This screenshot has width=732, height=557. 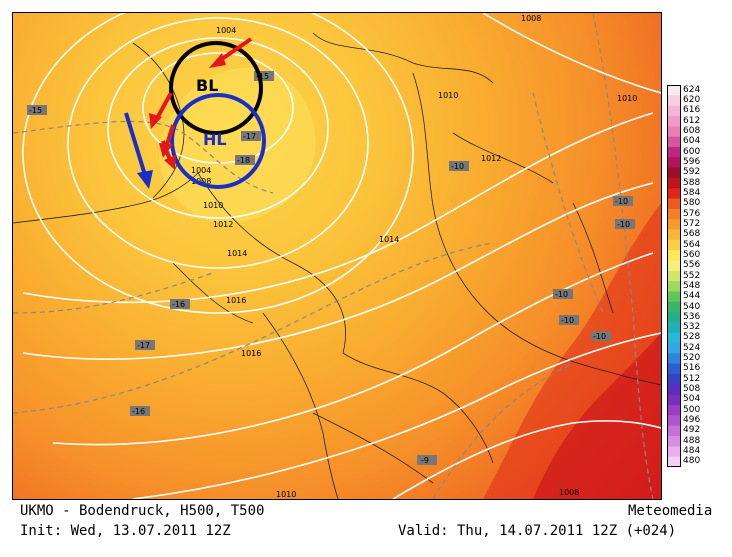 What do you see at coordinates (692, 285) in the screenshot?
I see `colorbar-label: 548` at bounding box center [692, 285].